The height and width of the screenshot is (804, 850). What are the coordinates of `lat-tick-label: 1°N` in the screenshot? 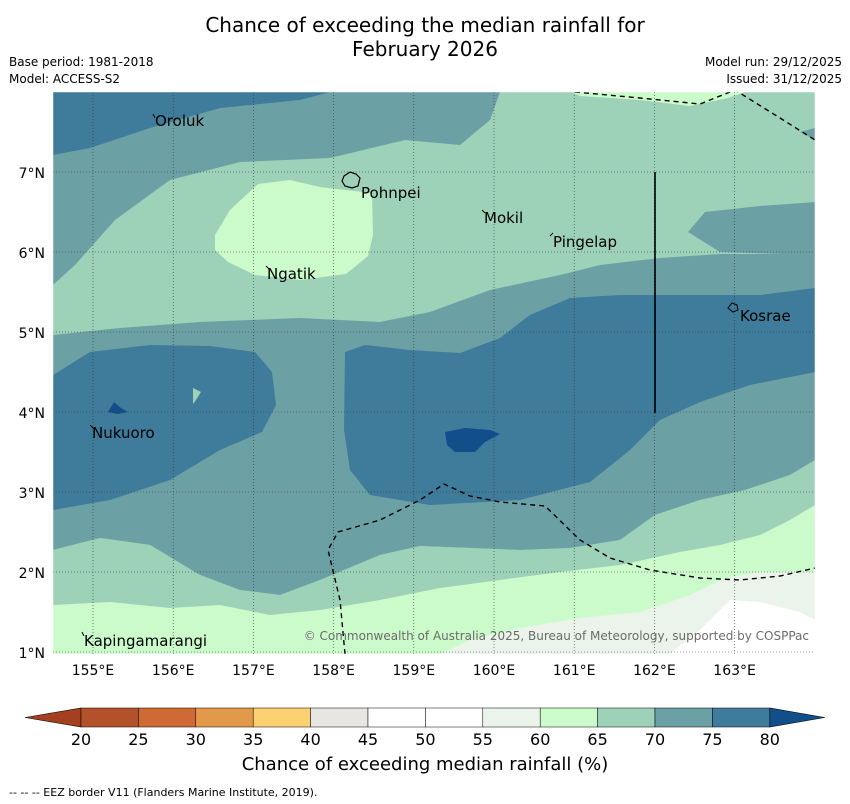 It's located at (32, 654).